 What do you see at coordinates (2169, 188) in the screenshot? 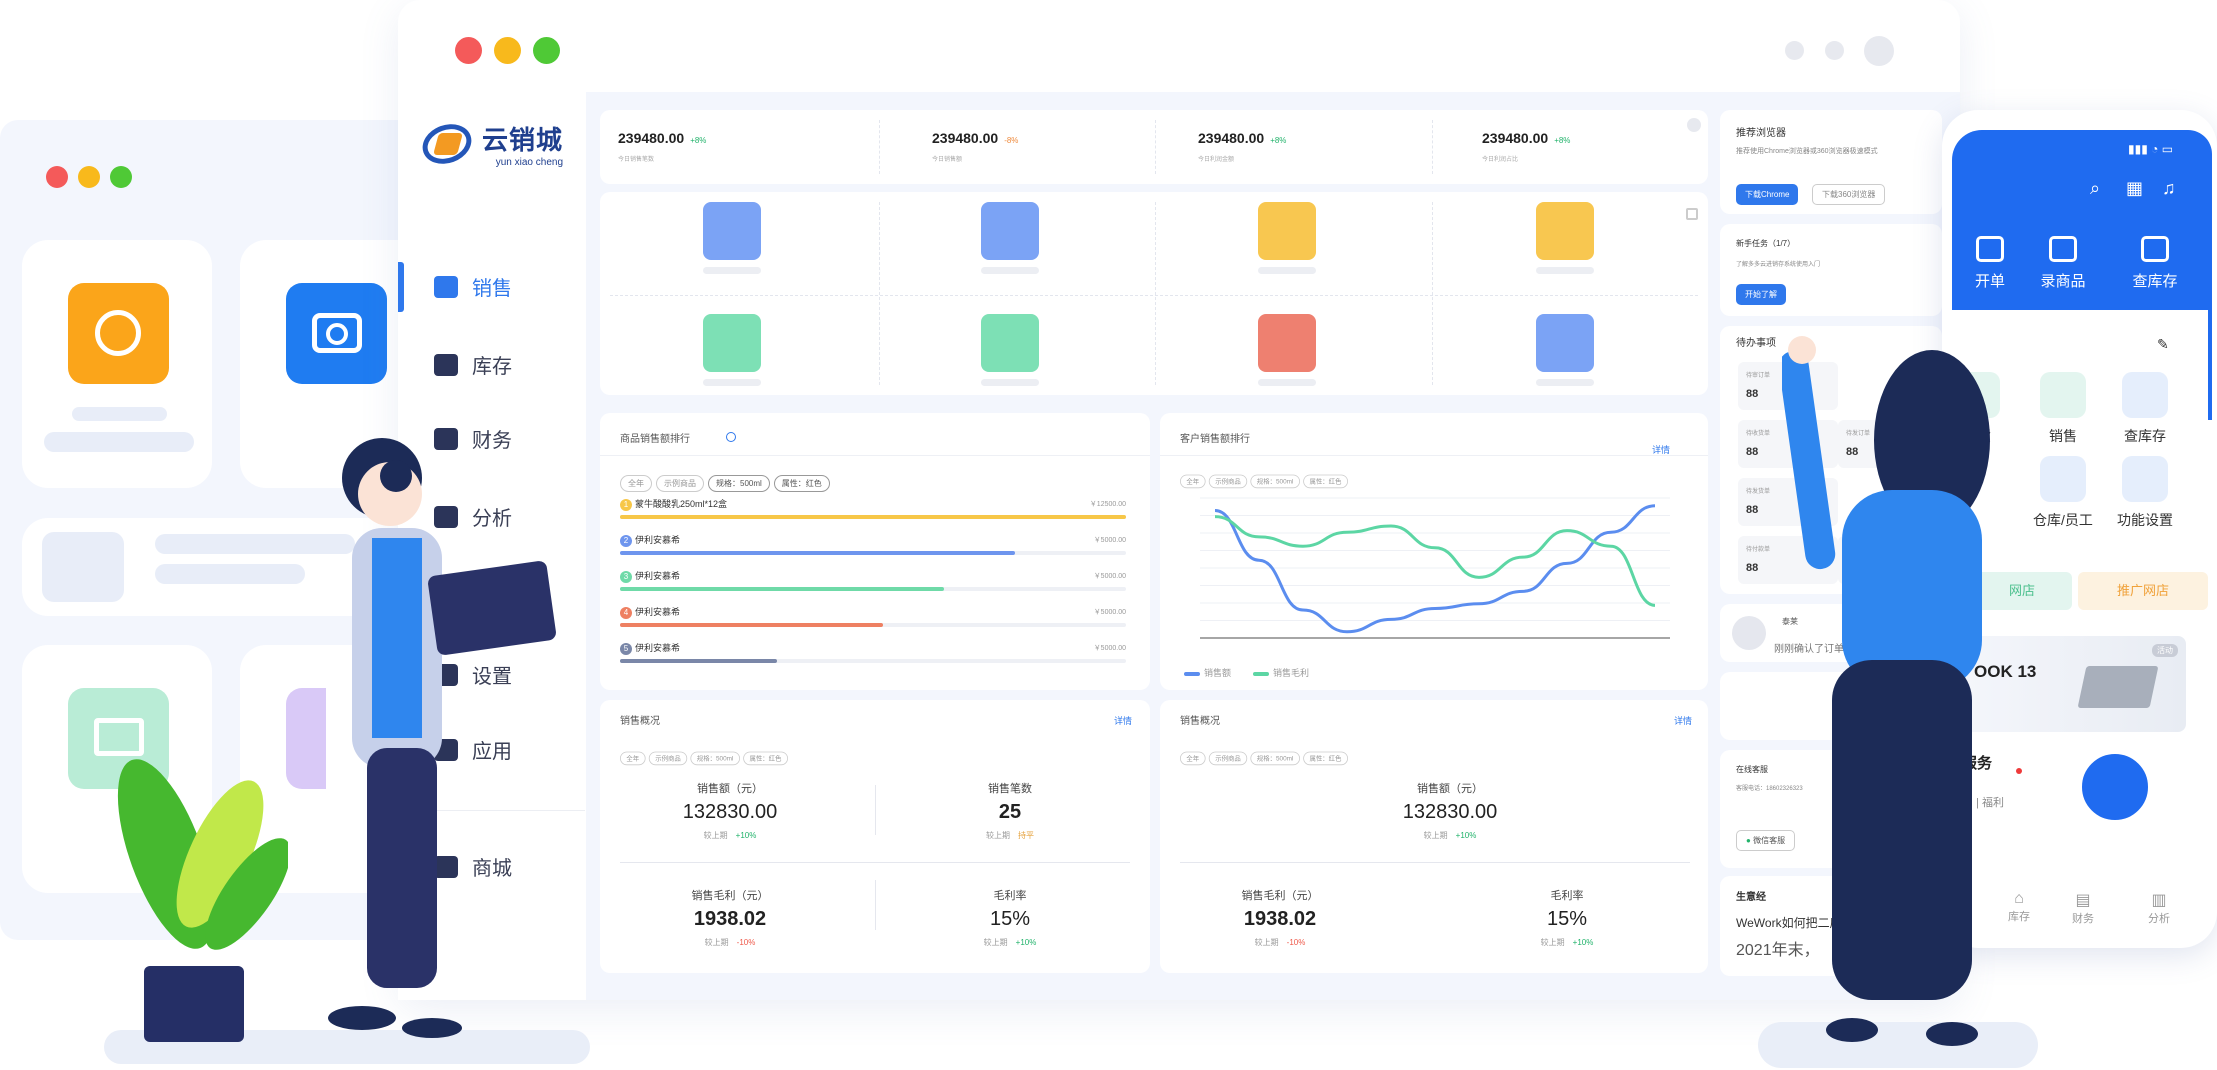
I see `bell-icon: ♫` at bounding box center [2169, 188].